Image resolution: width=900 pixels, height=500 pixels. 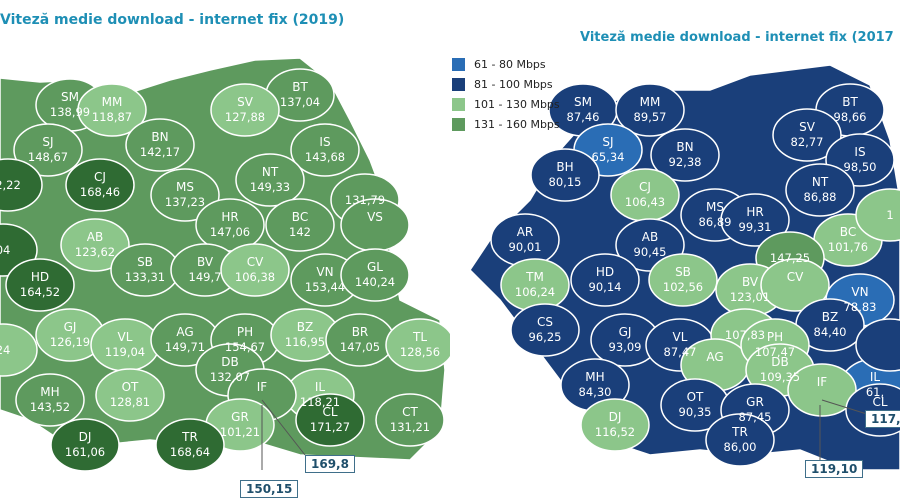 What do you see at coordinates (615, 432) in the screenshot?
I see `county-value-label: 116,52` at bounding box center [615, 432].